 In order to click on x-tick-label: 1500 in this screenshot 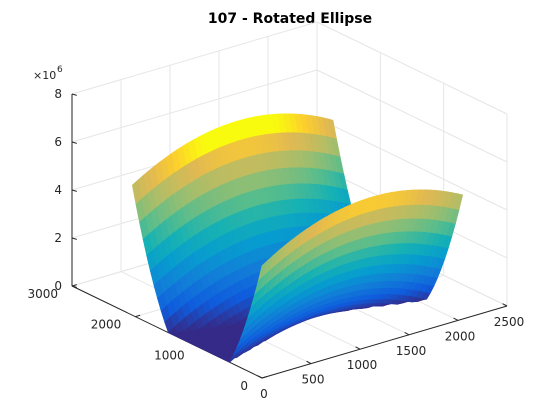, I will do `click(411, 351)`.